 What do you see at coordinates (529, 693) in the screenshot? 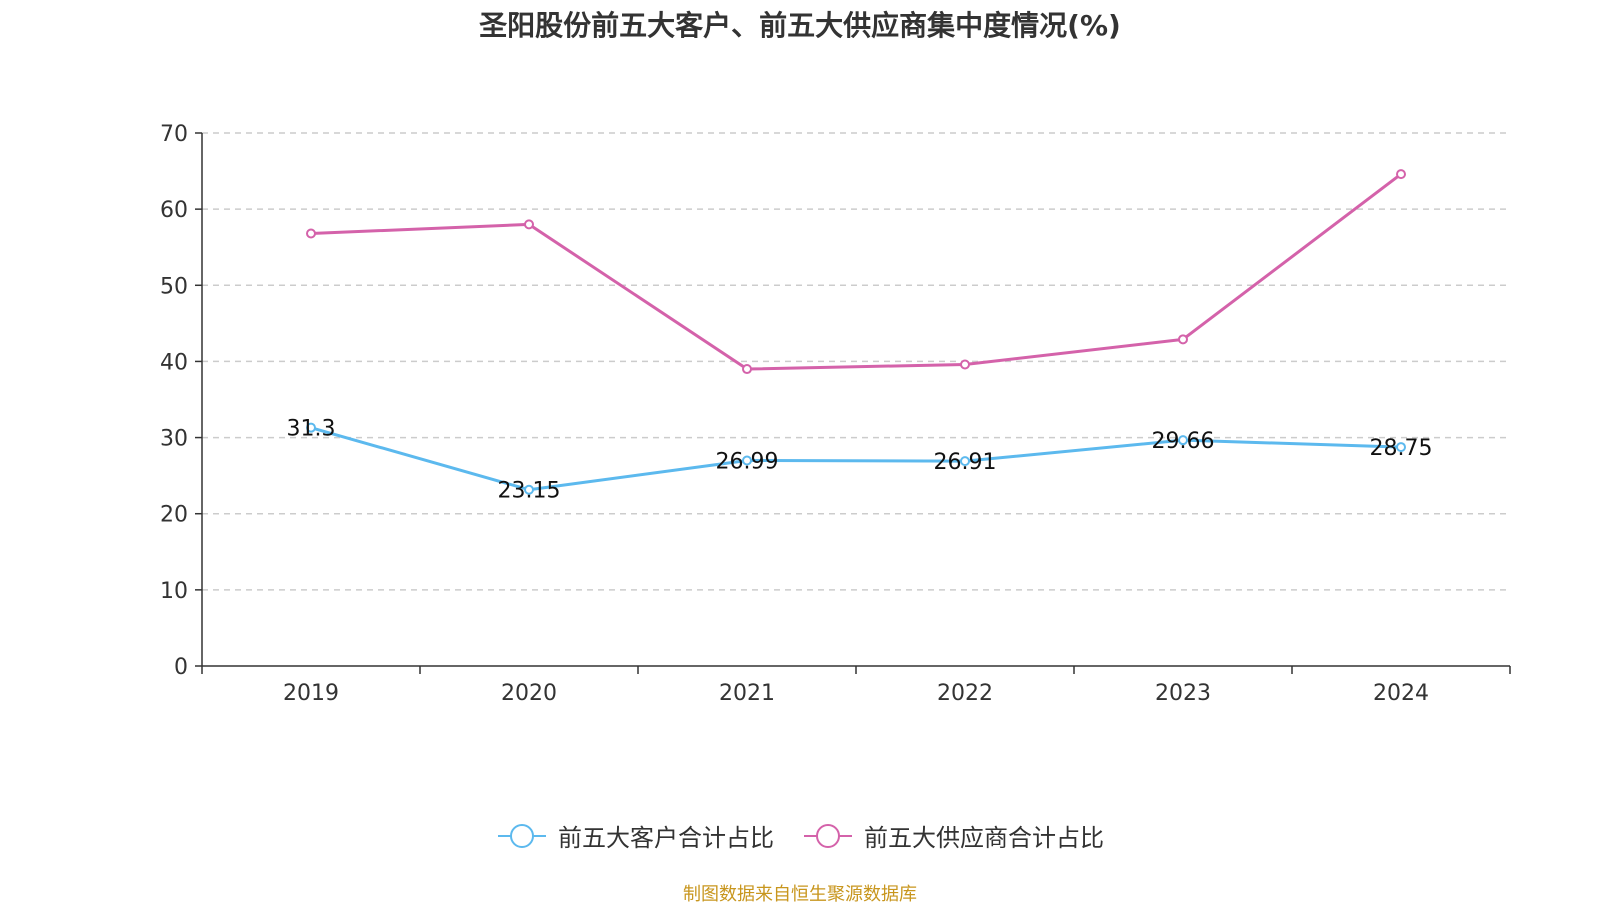
I see `x-tick-label: 2020` at bounding box center [529, 693].